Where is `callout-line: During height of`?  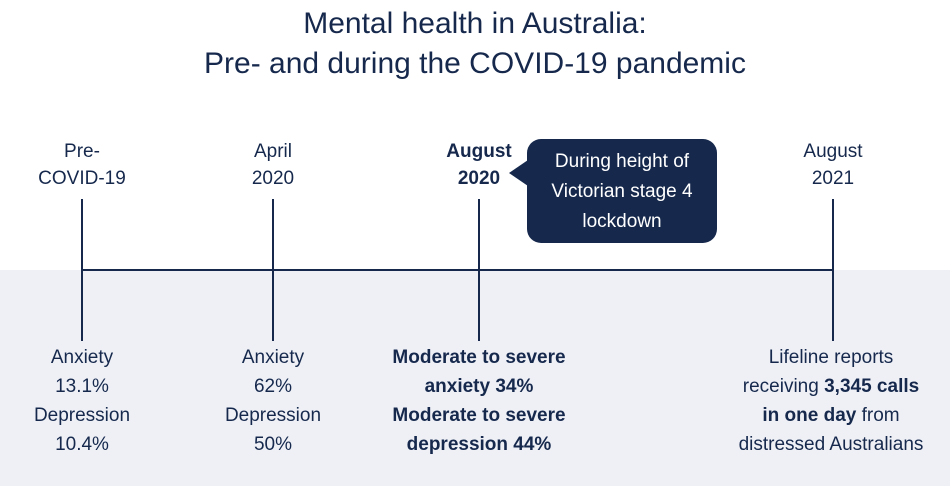 callout-line: During height of is located at coordinates (622, 161).